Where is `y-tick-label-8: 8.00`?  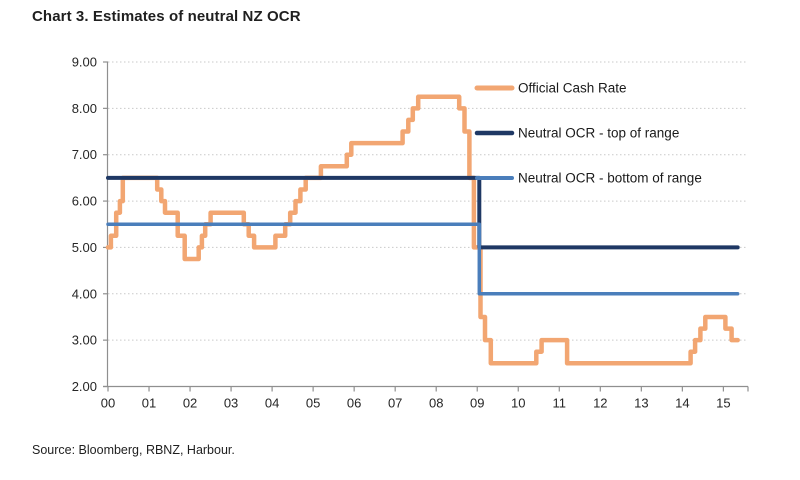 y-tick-label-8: 8.00 is located at coordinates (84, 108).